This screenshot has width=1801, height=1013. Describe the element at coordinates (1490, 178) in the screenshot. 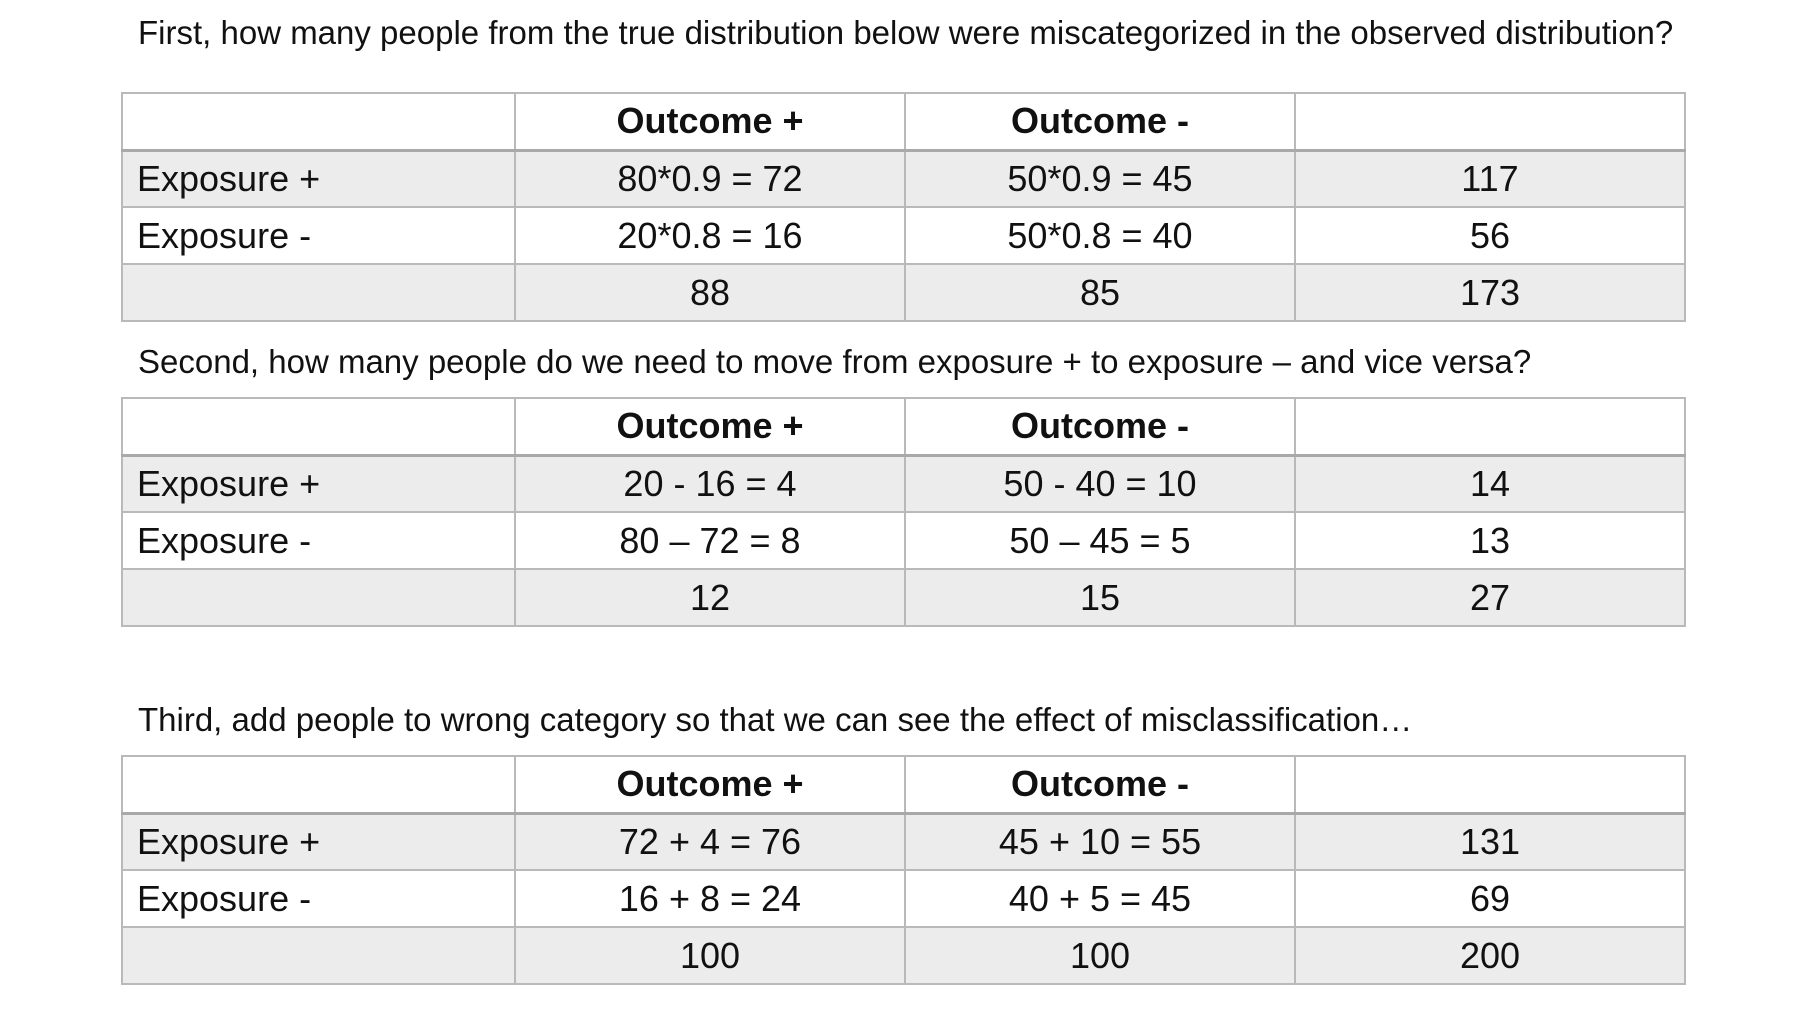

I see `row-total: 117` at that location.